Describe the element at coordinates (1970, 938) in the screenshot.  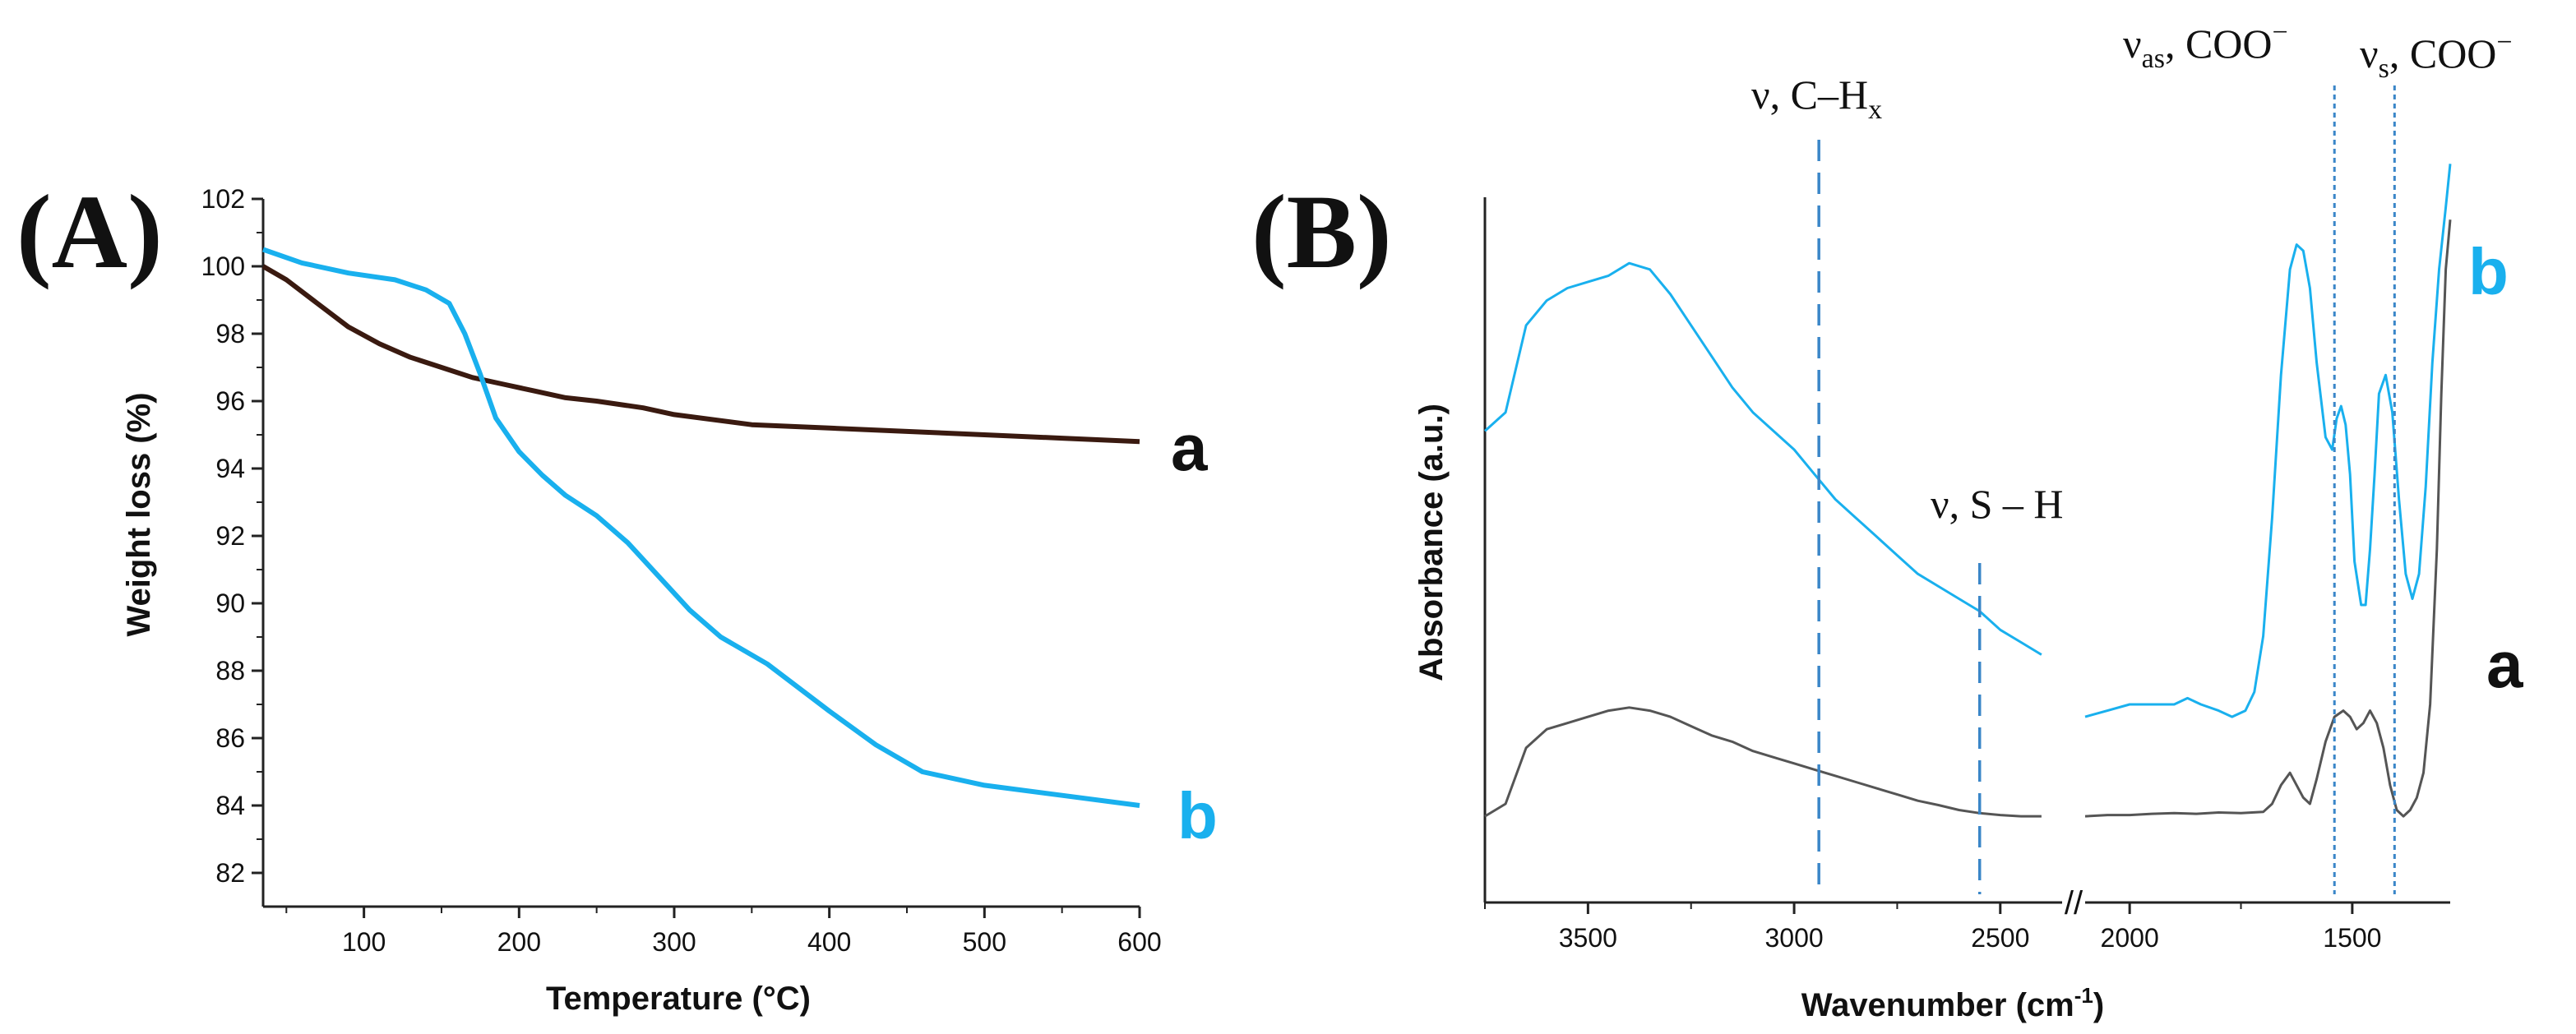
I see `panel-b-x-tick-labels: 3500 3000 2500 2000 1500` at that location.